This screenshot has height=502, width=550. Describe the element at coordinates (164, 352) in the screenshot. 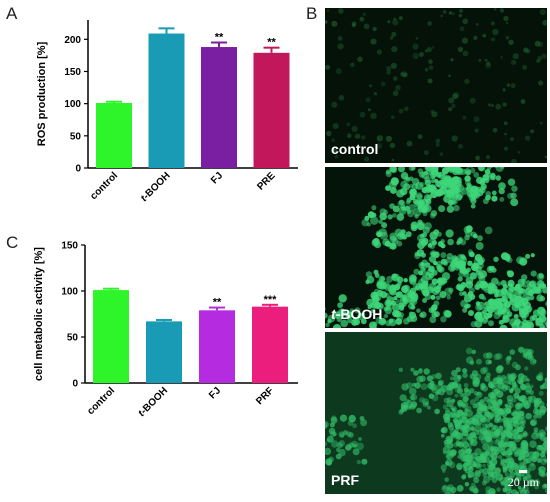

I see `bar` at that location.